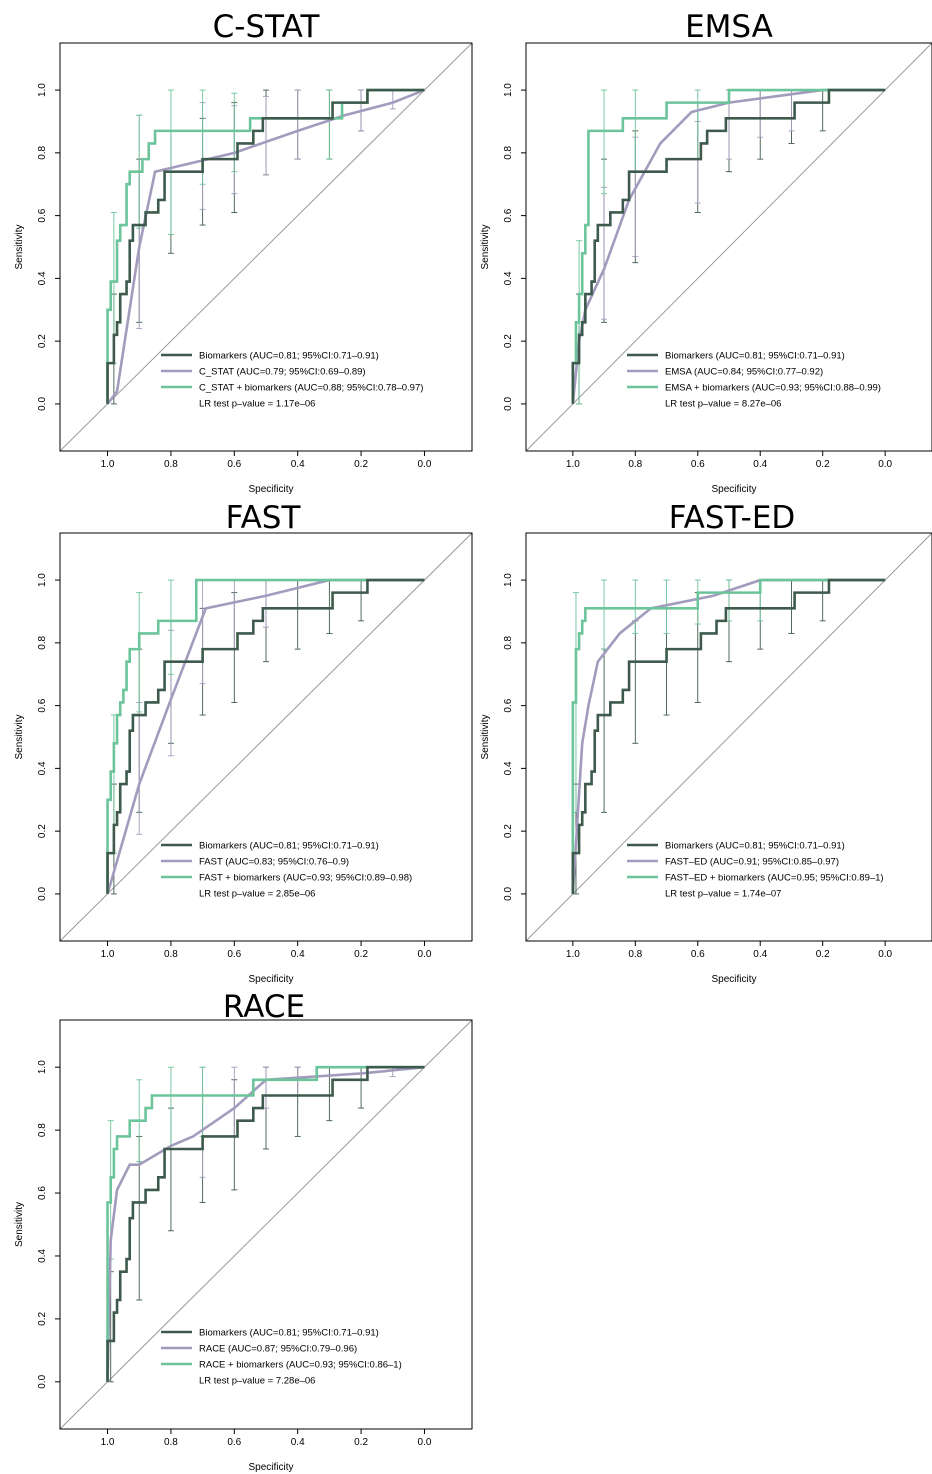 This screenshot has width=932, height=1474. Describe the element at coordinates (267, 27) in the screenshot. I see `chart-title: C-STAT` at that location.